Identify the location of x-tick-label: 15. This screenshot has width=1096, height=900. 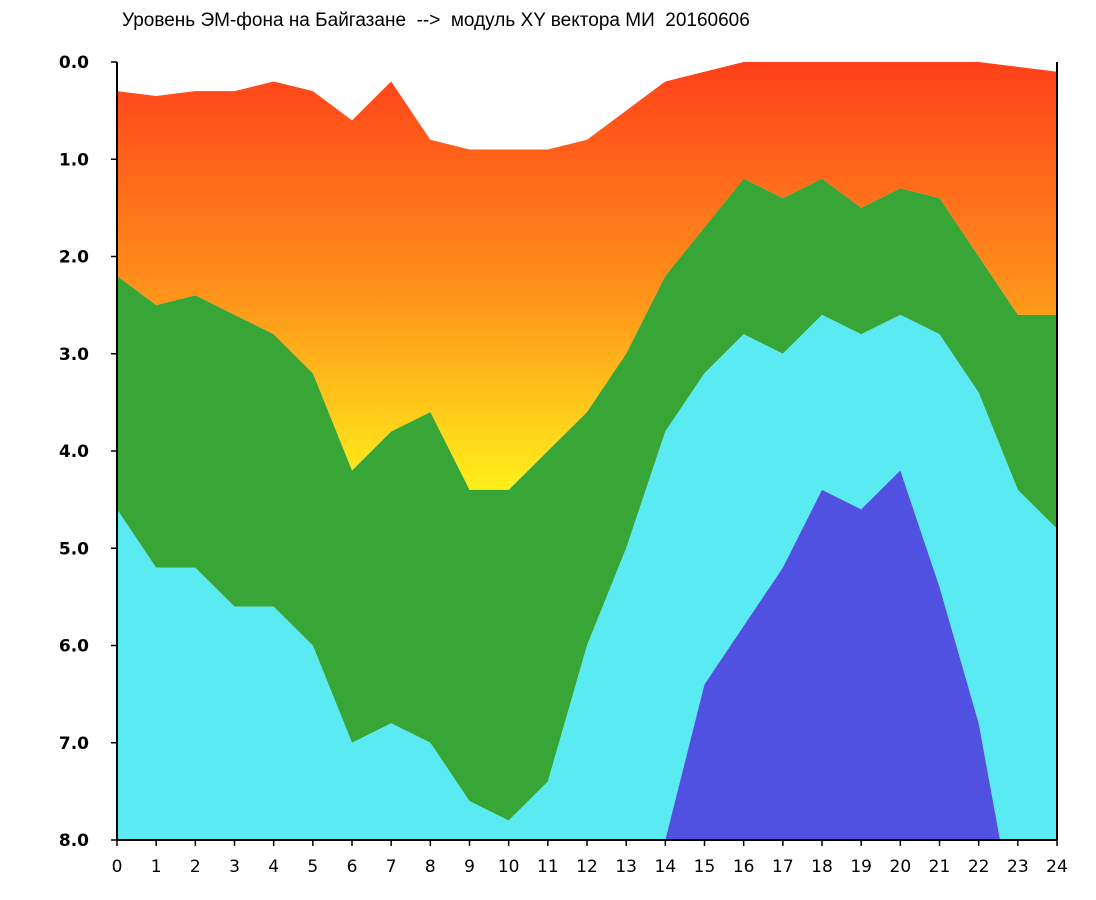
(705, 867).